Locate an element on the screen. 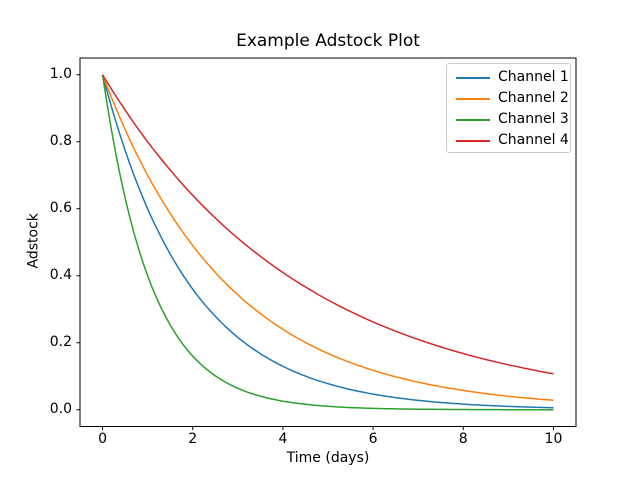 The image size is (640, 480). x-tick-label: 0 is located at coordinates (102, 439).